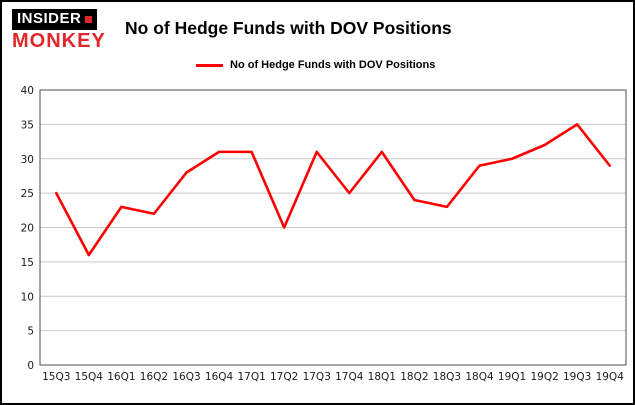 The image size is (635, 405). Describe the element at coordinates (49, 18) in the screenshot. I see `insider-text: INSIDER` at that location.